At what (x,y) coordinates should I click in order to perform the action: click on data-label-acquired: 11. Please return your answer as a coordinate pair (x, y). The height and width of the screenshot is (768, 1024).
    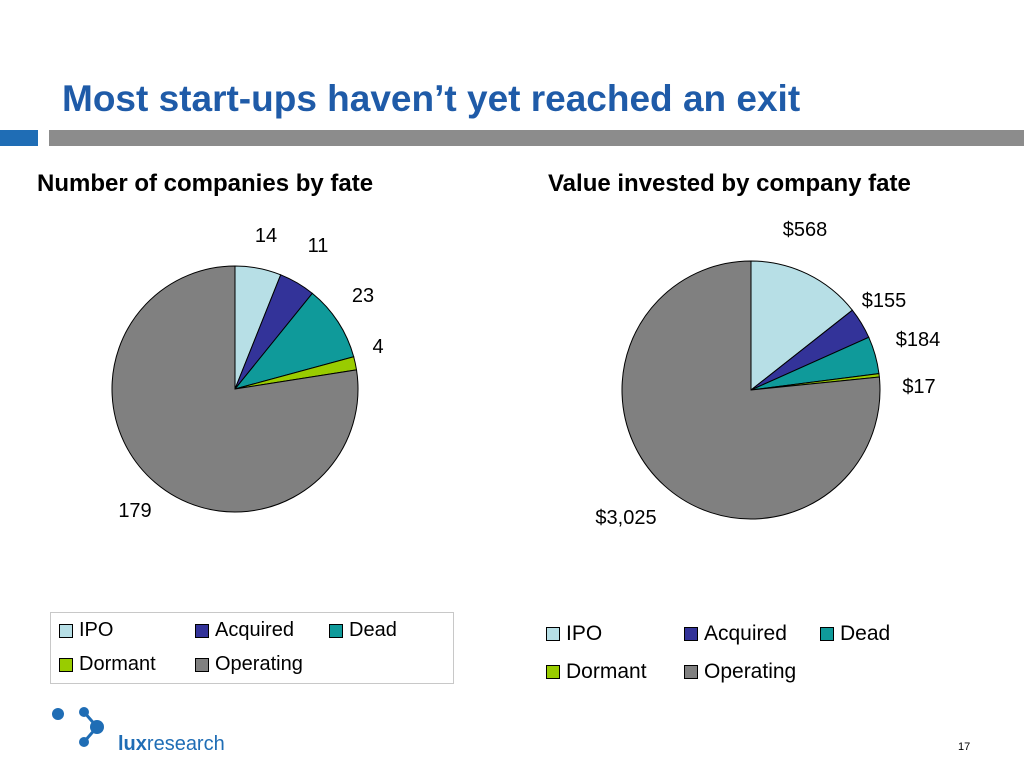
    Looking at the image, I should click on (318, 246).